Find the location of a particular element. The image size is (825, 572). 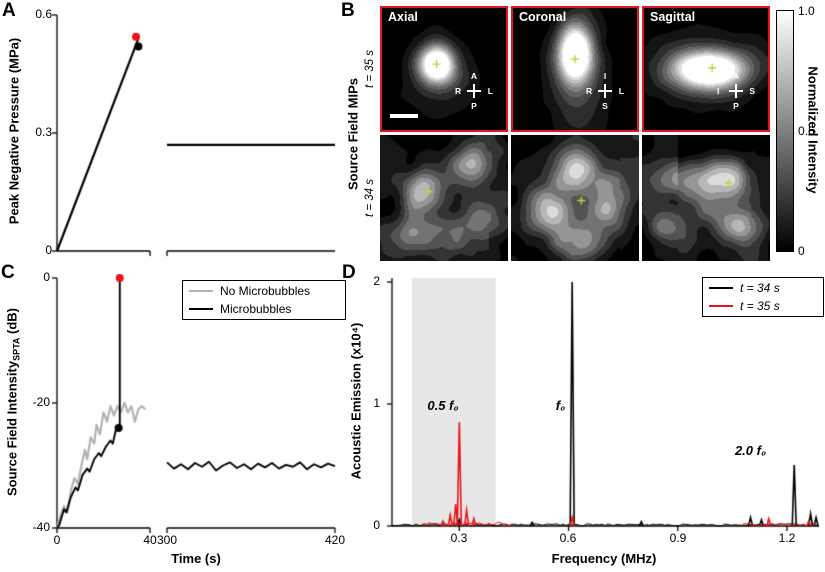

panel-c-xtick-label: 420 is located at coordinates (335, 540).